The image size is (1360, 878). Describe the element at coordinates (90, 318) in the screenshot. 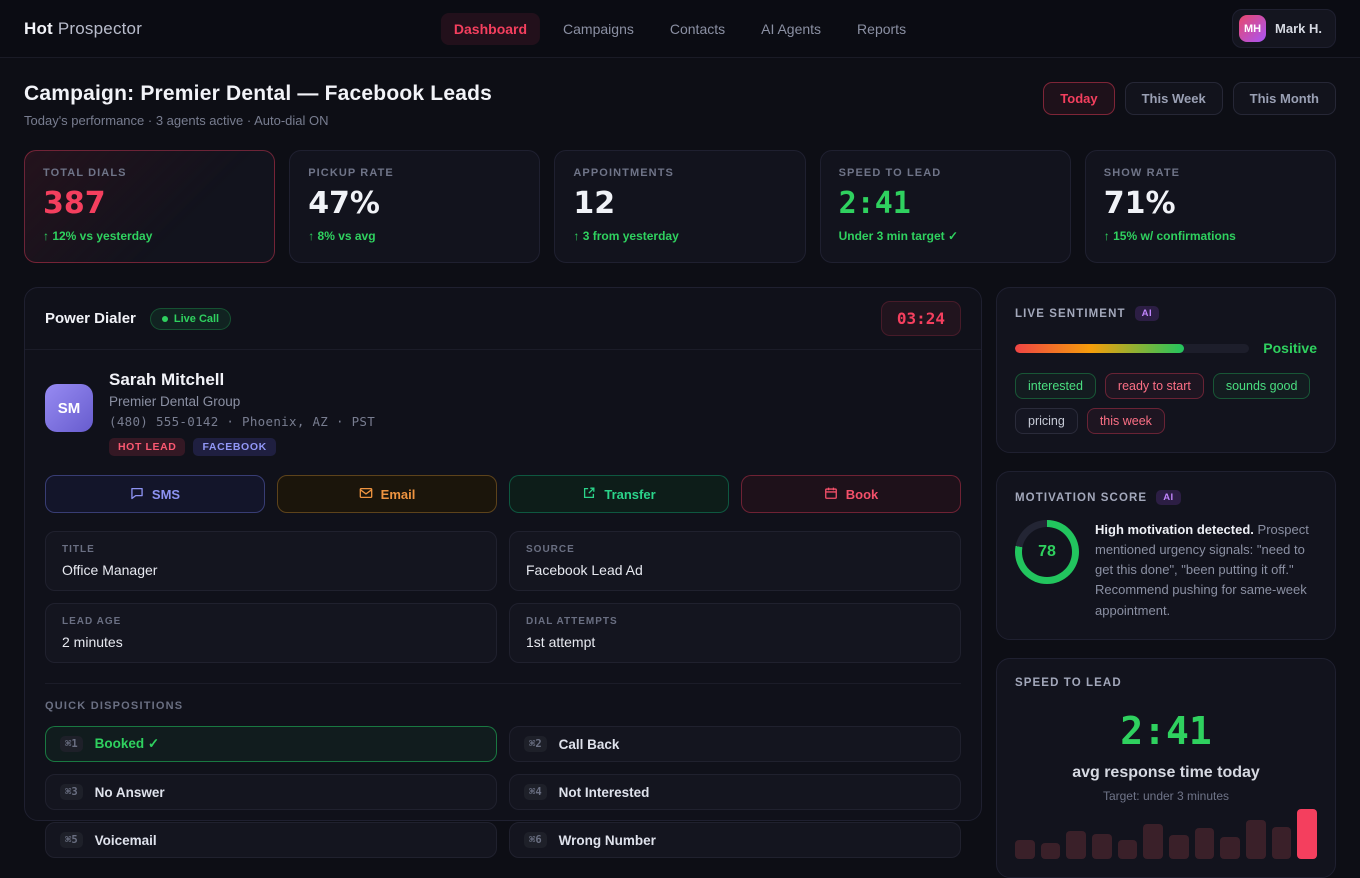

I see `power-dialer-title: Power Dialer` at that location.